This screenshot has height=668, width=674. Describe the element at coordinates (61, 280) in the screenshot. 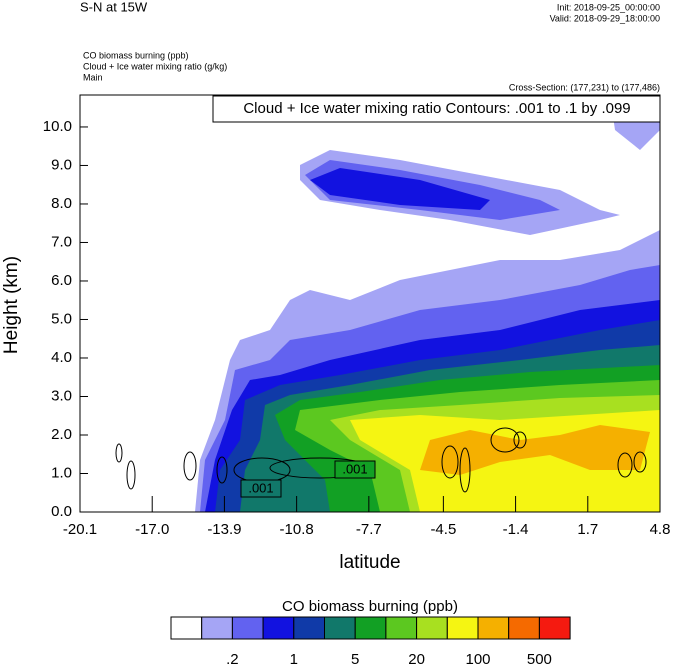

I see `y-tick-label: 6.0` at that location.